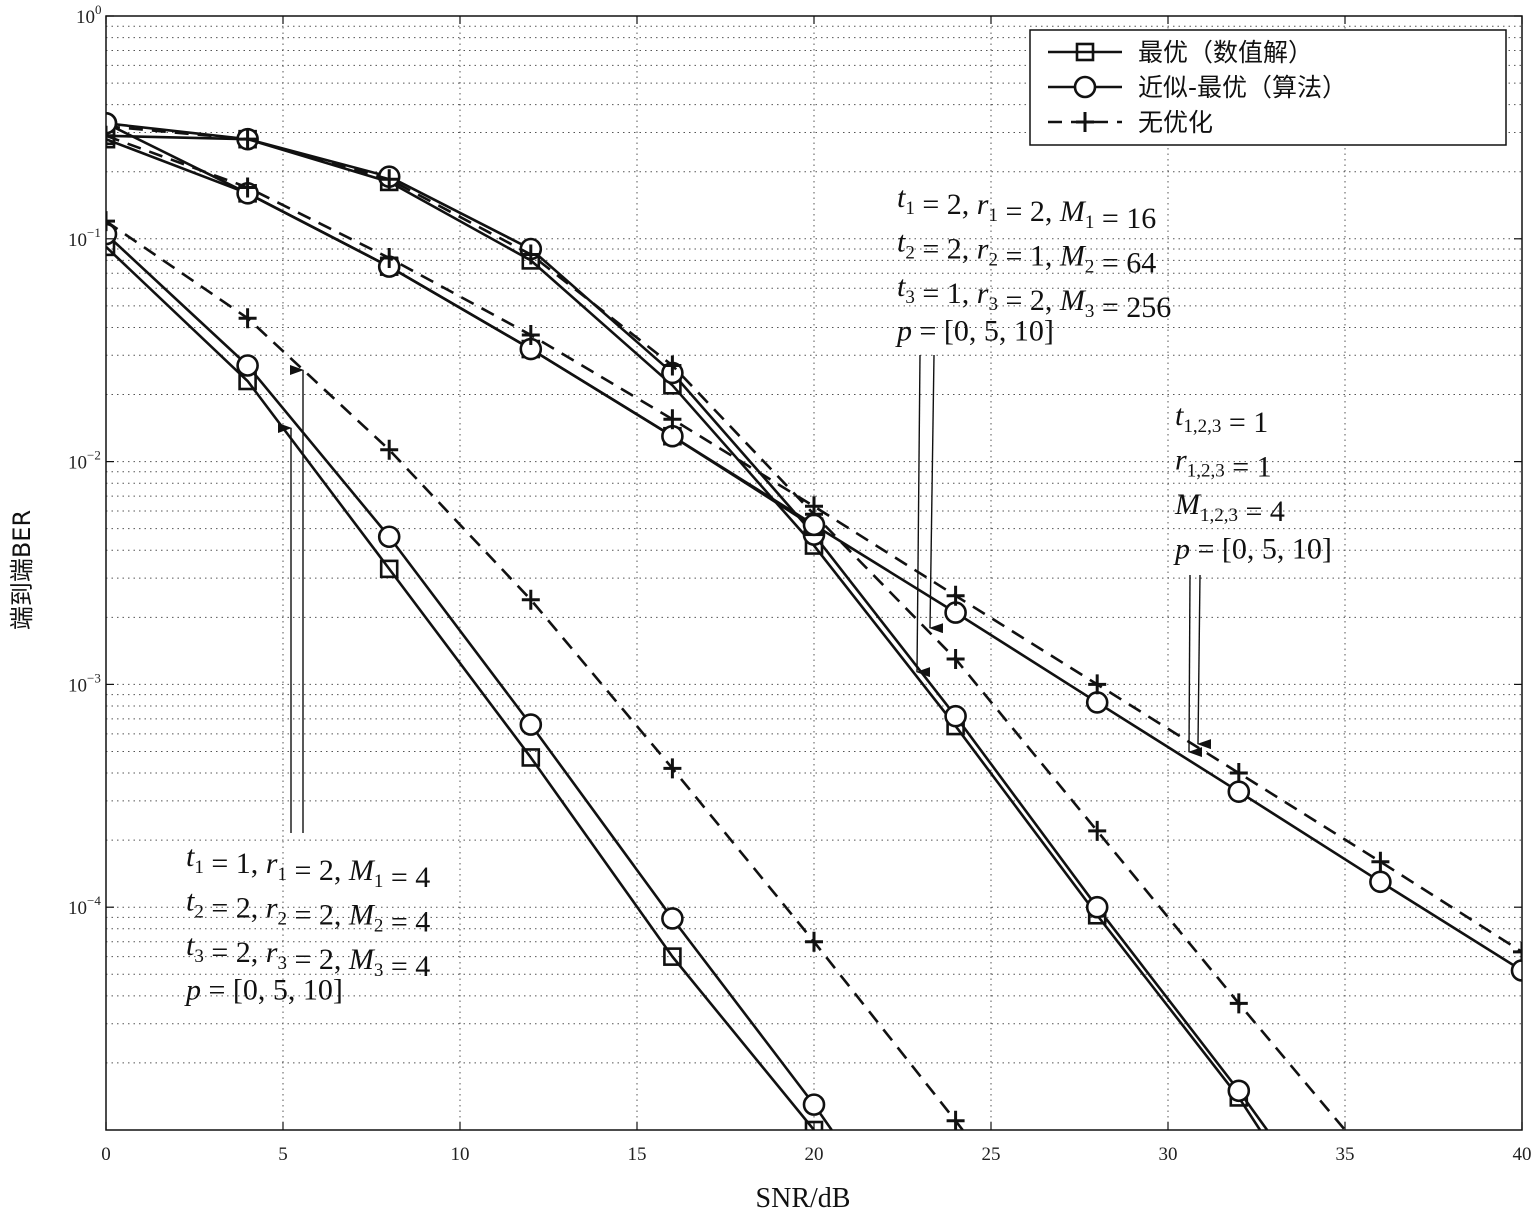 The image size is (1535, 1214). Describe the element at coordinates (1225, 52) in the screenshot. I see `legend-label: 最优（数值解）` at that location.